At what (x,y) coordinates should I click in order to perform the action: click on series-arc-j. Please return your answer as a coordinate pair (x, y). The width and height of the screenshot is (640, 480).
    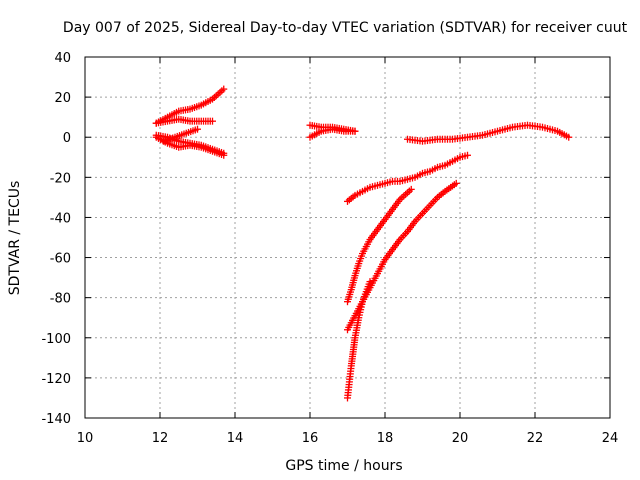
    Looking at the image, I should click on (379, 245).